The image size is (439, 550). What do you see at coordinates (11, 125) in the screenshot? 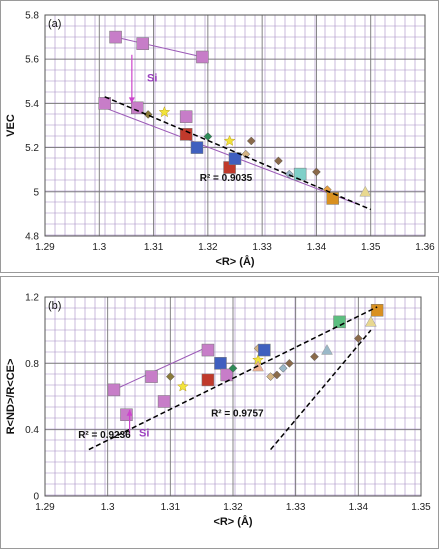
I see `y-axis-label: VEC` at bounding box center [11, 125].